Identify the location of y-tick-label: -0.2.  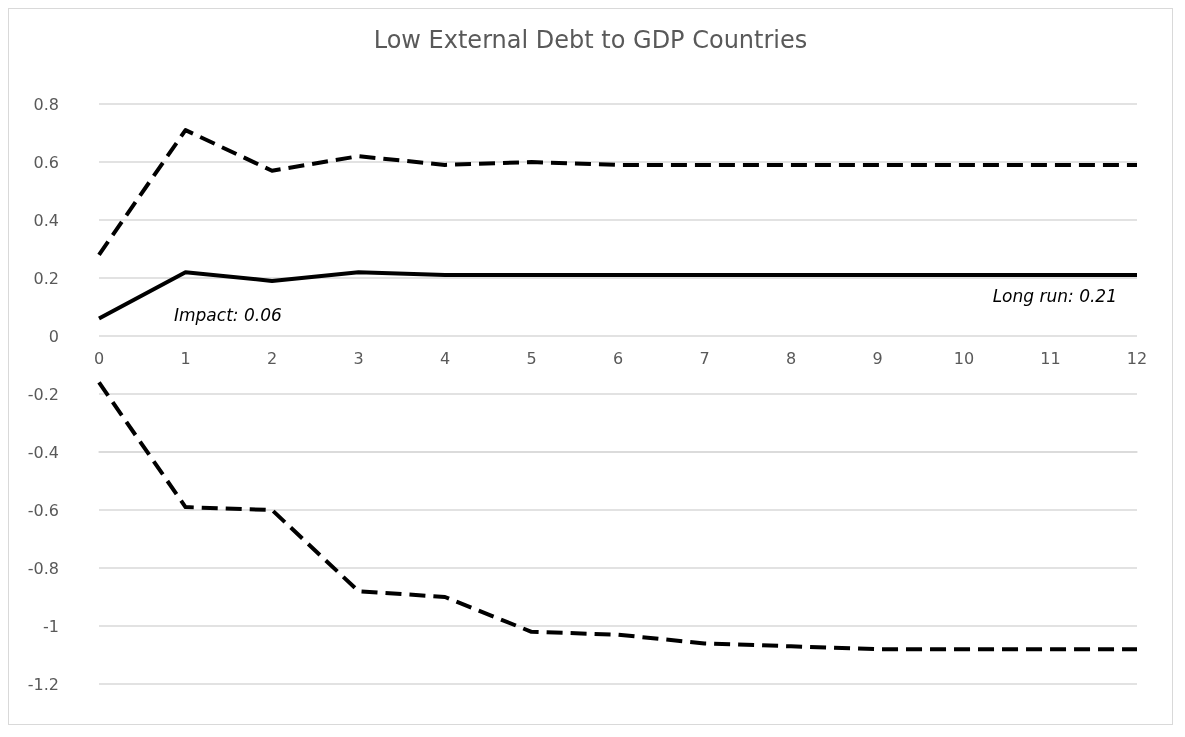
(43, 394).